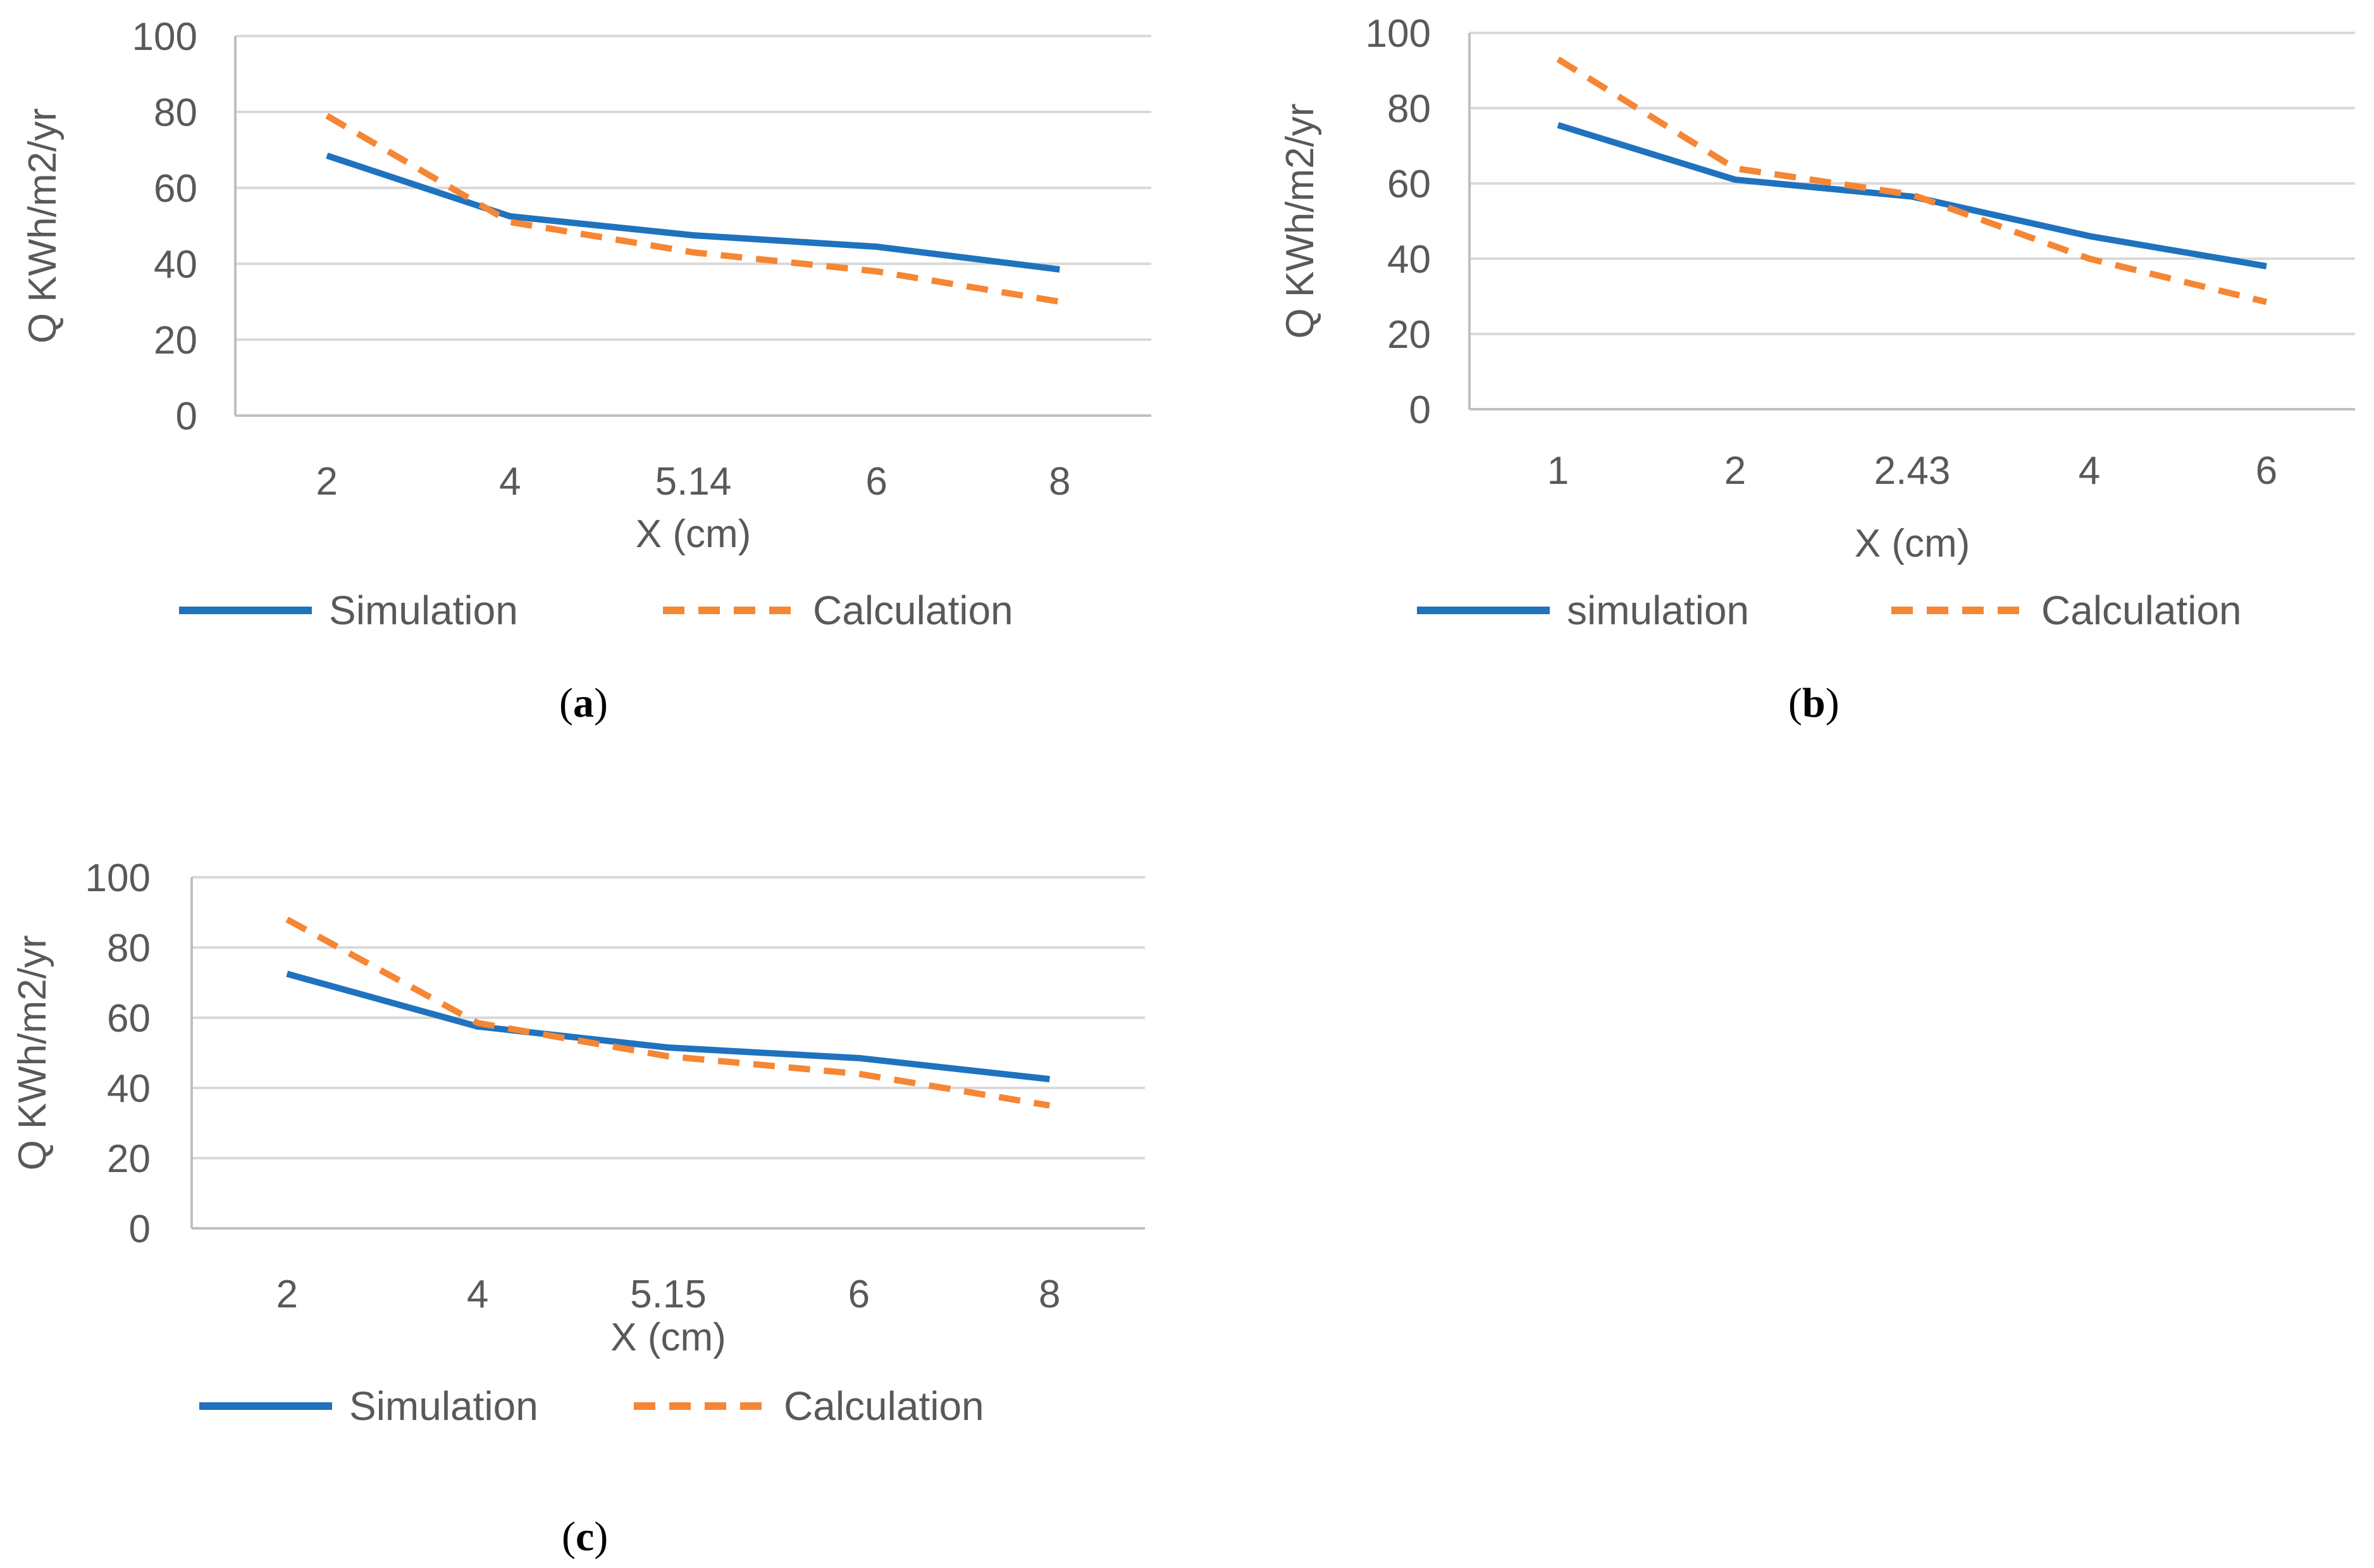 This screenshot has width=2374, height=1568. I want to click on y-tick-label-c-80: 80, so click(129, 948).